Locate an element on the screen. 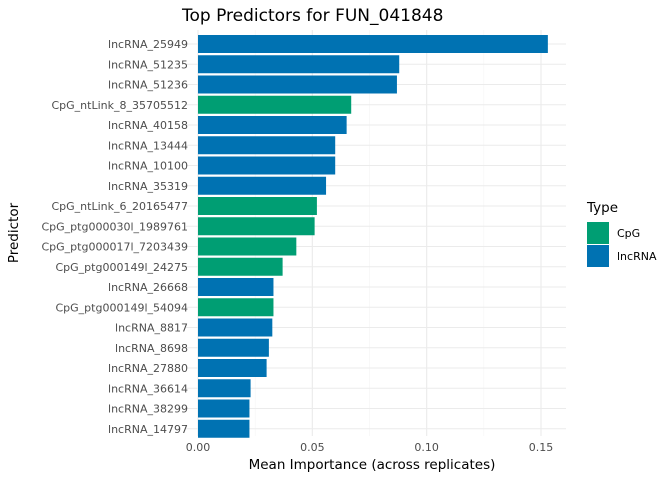 The image size is (672, 480). x-axis-label: Mean Importance (across replicates) is located at coordinates (372, 465).